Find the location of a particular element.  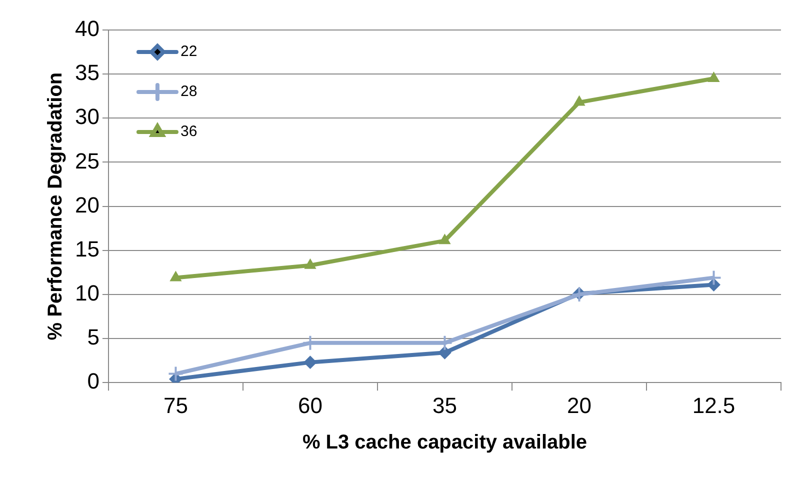

y-tick-label: 15 is located at coordinates (87, 249).